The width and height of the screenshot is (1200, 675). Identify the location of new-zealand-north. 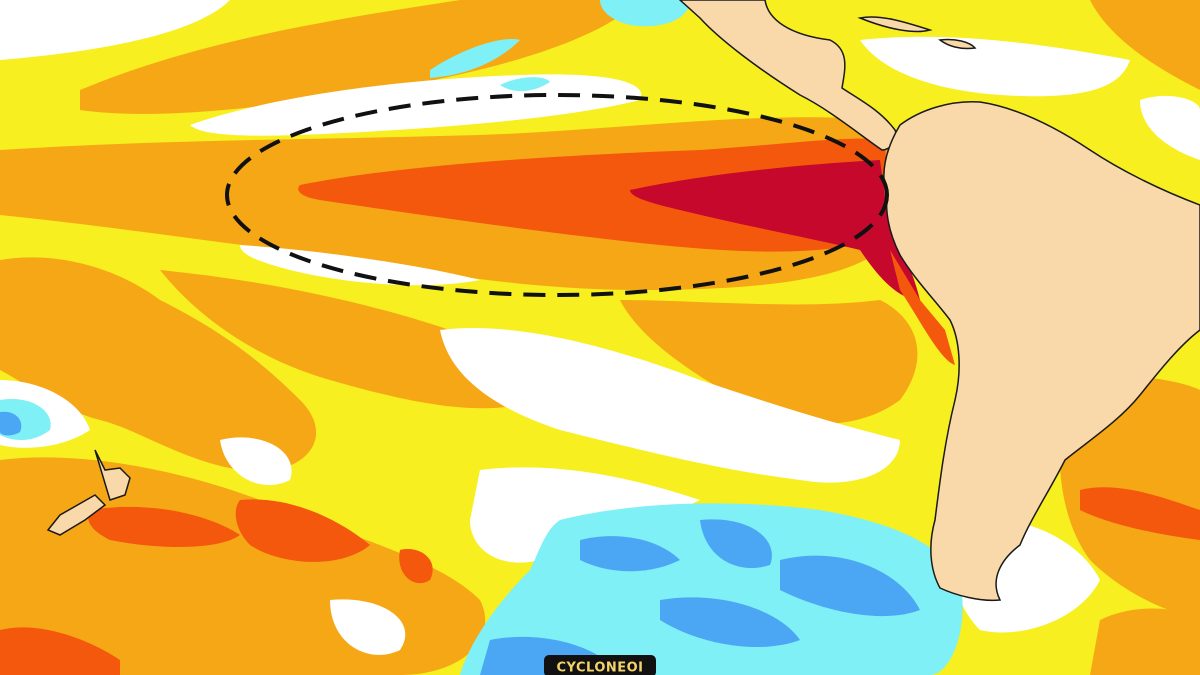
(112, 475).